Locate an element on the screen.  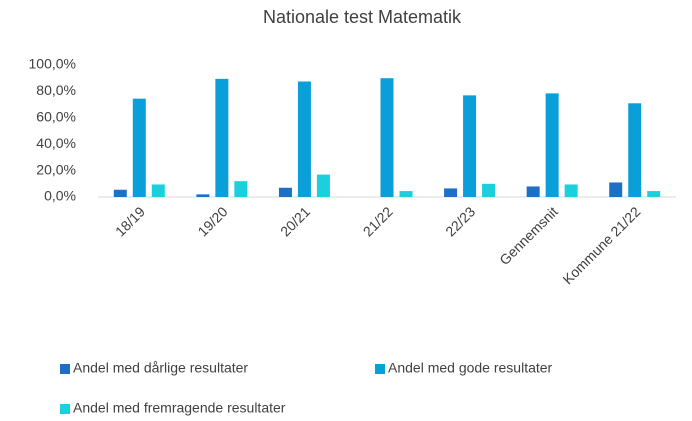
x-tick-label: 22/23 is located at coordinates (460, 221).